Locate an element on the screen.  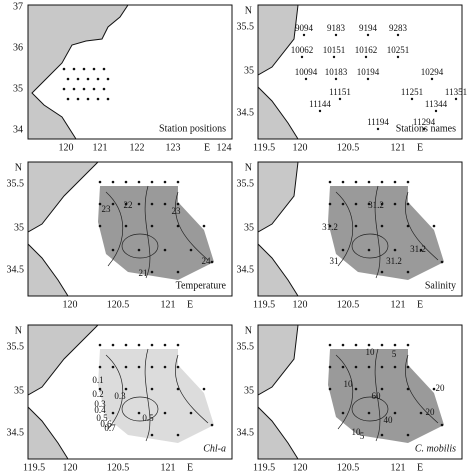
station-name: 10194 is located at coordinates (368, 72).